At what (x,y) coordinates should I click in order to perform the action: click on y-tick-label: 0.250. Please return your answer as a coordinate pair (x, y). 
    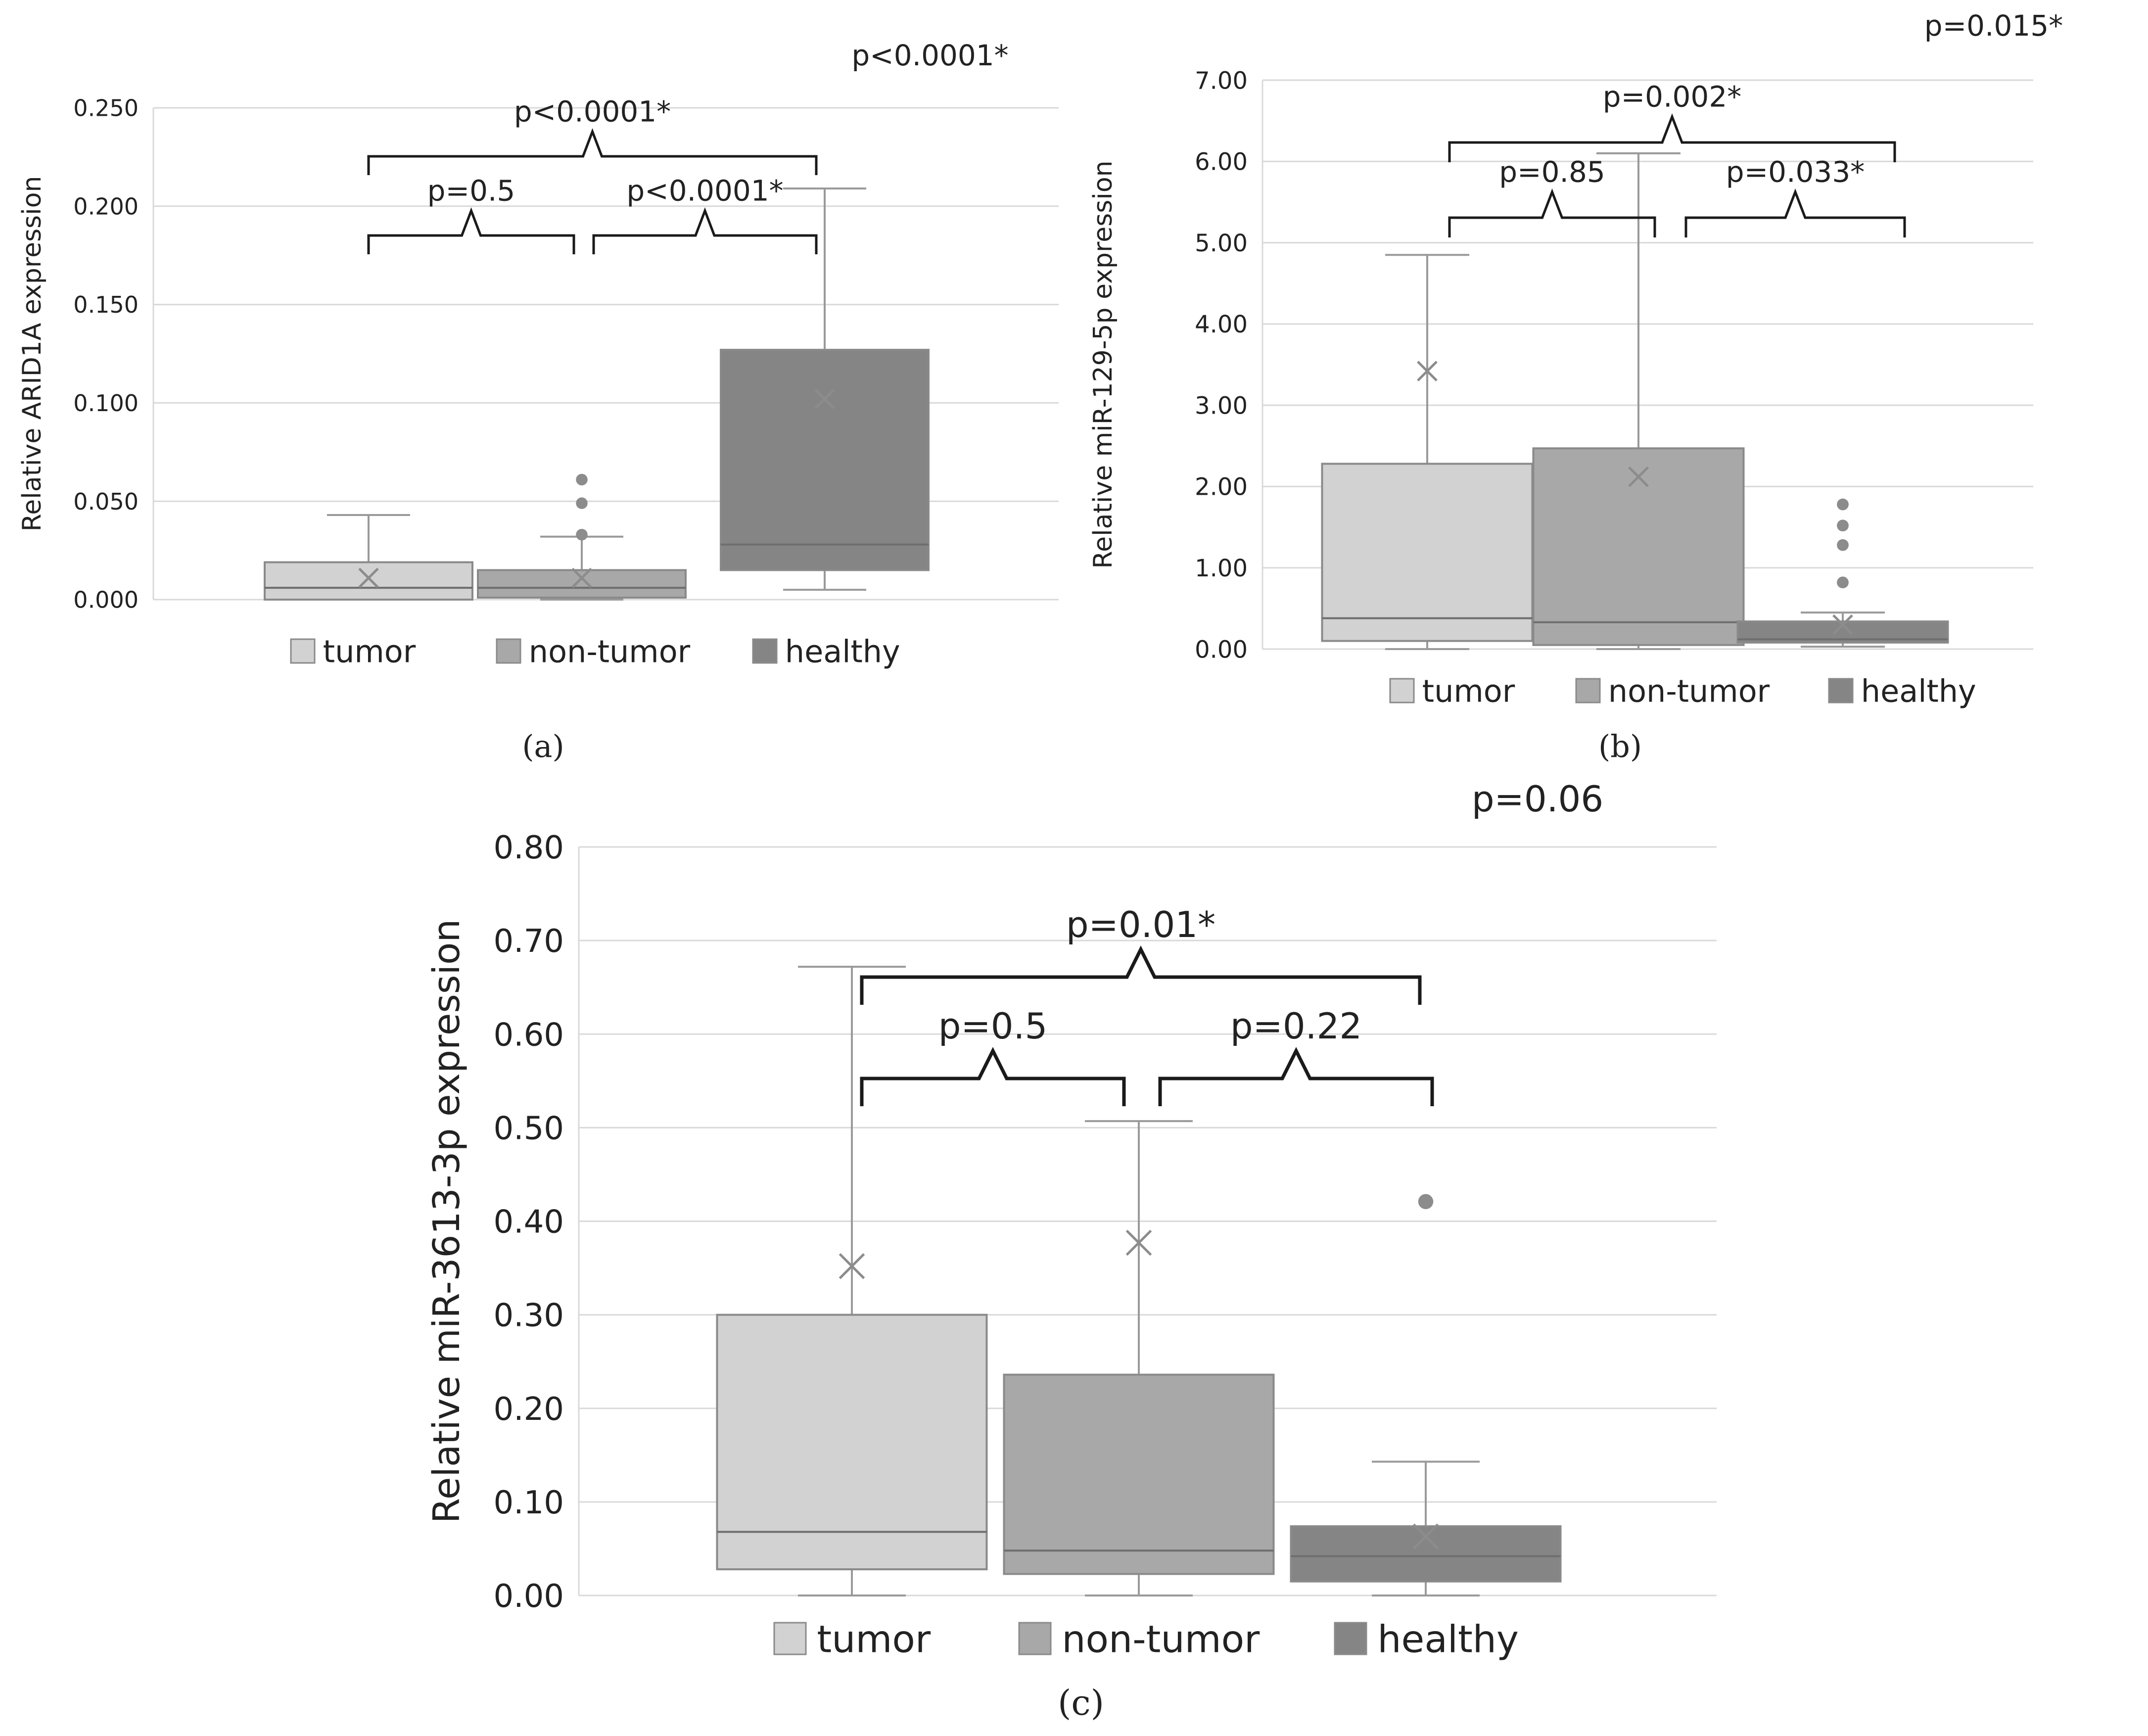
    Looking at the image, I should click on (106, 108).